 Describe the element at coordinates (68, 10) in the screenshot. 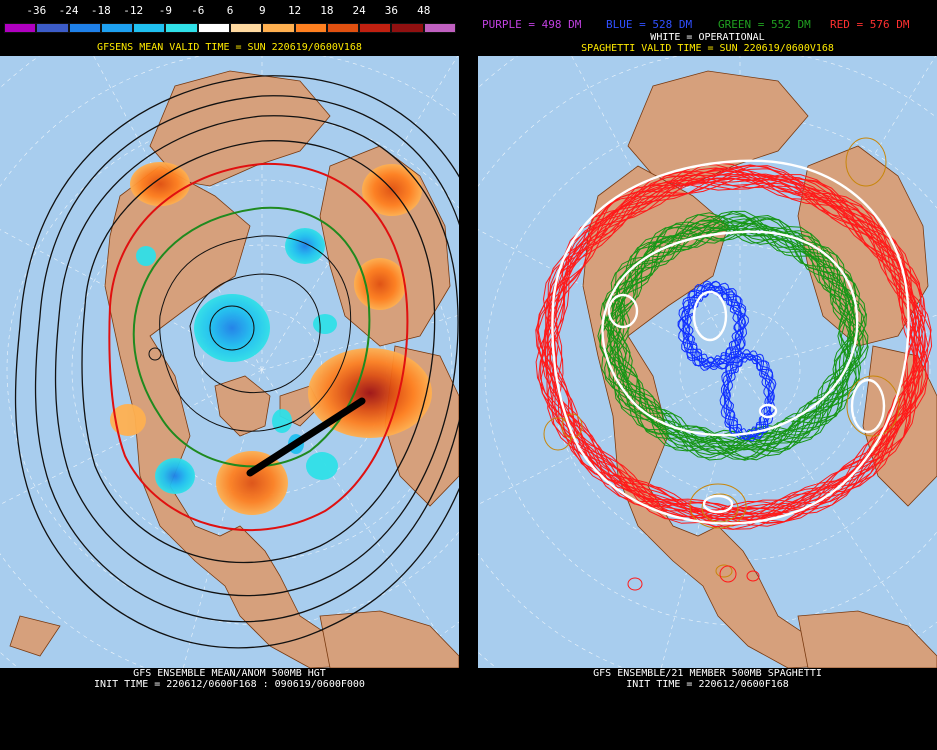

I see `legend-tick-label: -24` at that location.